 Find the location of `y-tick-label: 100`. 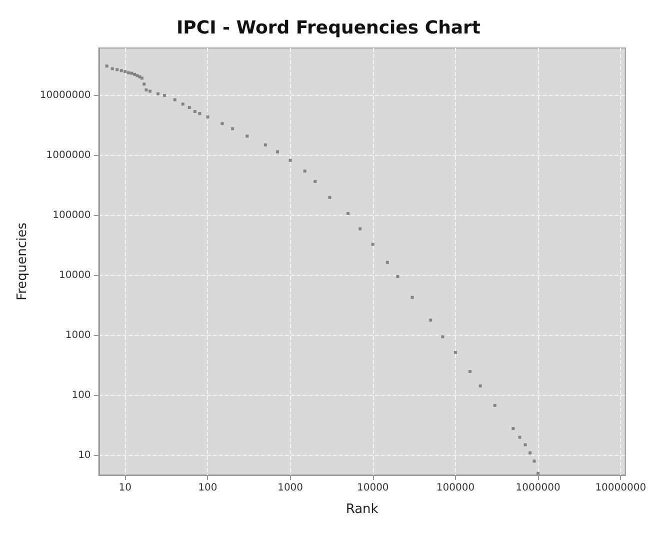

y-tick-label: 100 is located at coordinates (81, 395).